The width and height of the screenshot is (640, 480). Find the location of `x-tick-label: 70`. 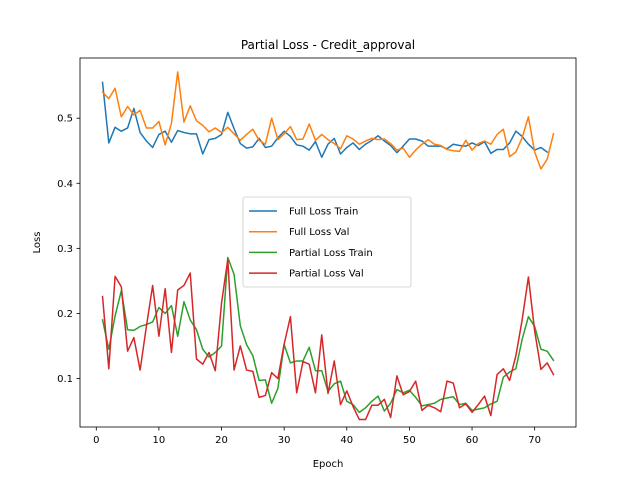

x-tick-label: 70 is located at coordinates (534, 440).